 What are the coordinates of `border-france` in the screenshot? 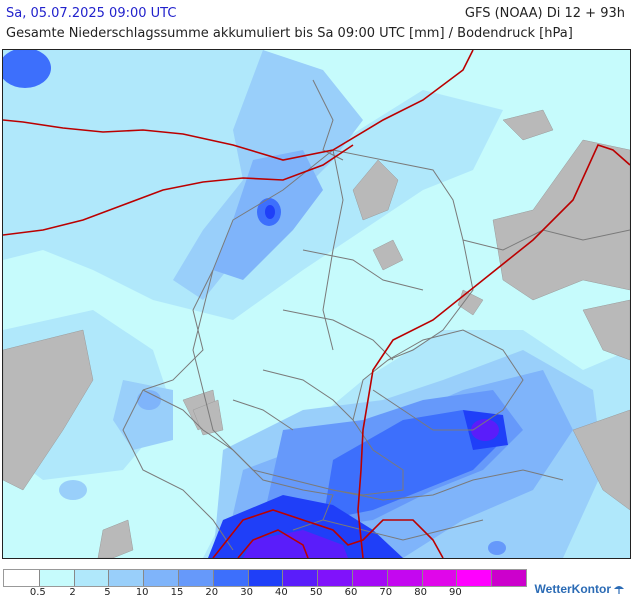 It's located at (178, 470).